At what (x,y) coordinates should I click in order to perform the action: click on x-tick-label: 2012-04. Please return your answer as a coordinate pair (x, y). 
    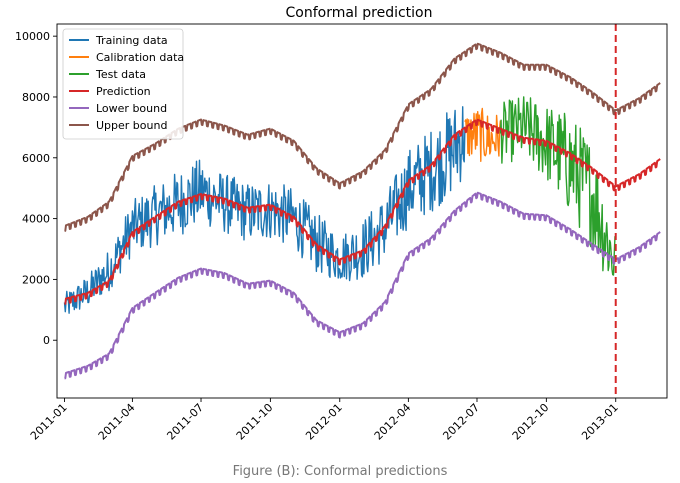
    Looking at the image, I should click on (393, 422).